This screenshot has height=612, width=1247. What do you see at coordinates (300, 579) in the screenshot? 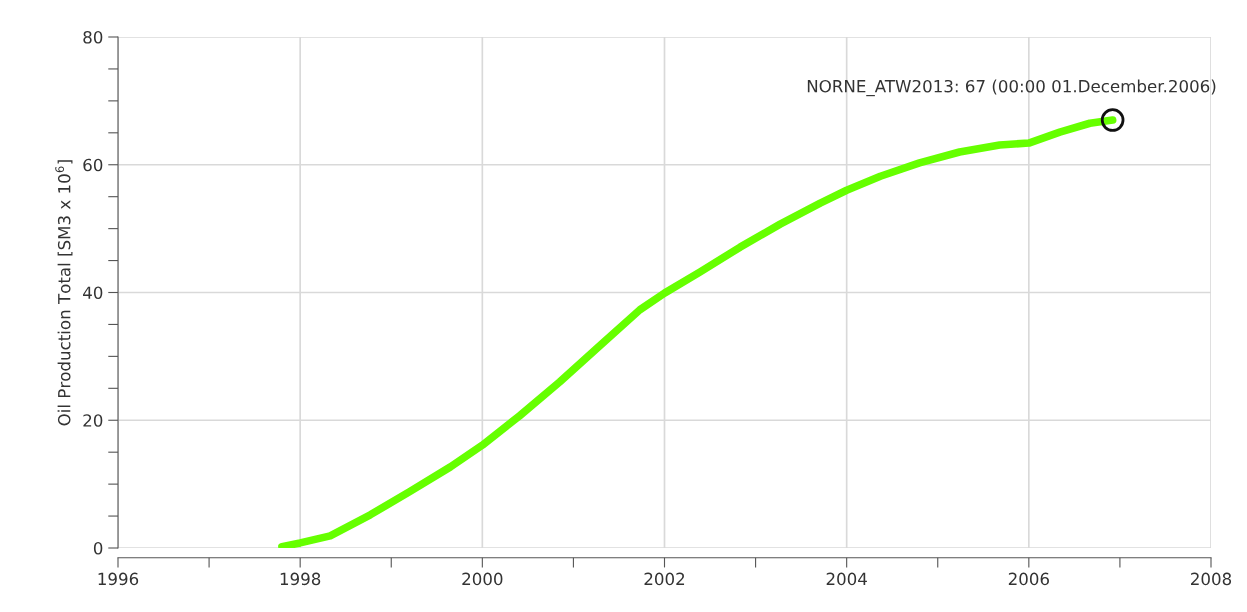
I see `x-tick-label: 1998` at bounding box center [300, 579].